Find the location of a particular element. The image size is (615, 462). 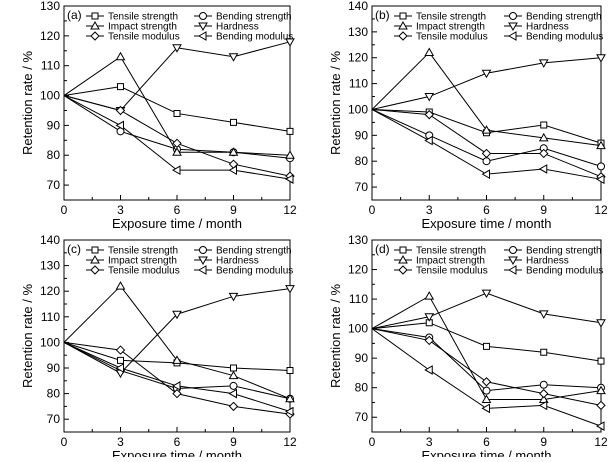

panel-label: (c) is located at coordinates (74, 249).